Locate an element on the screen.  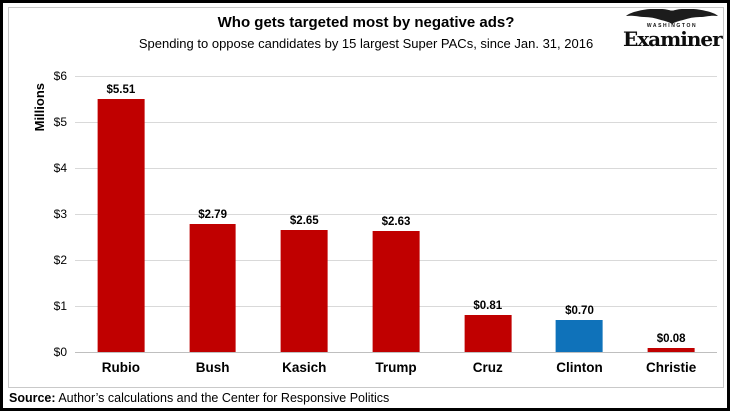
bar-christie is located at coordinates (671, 350).